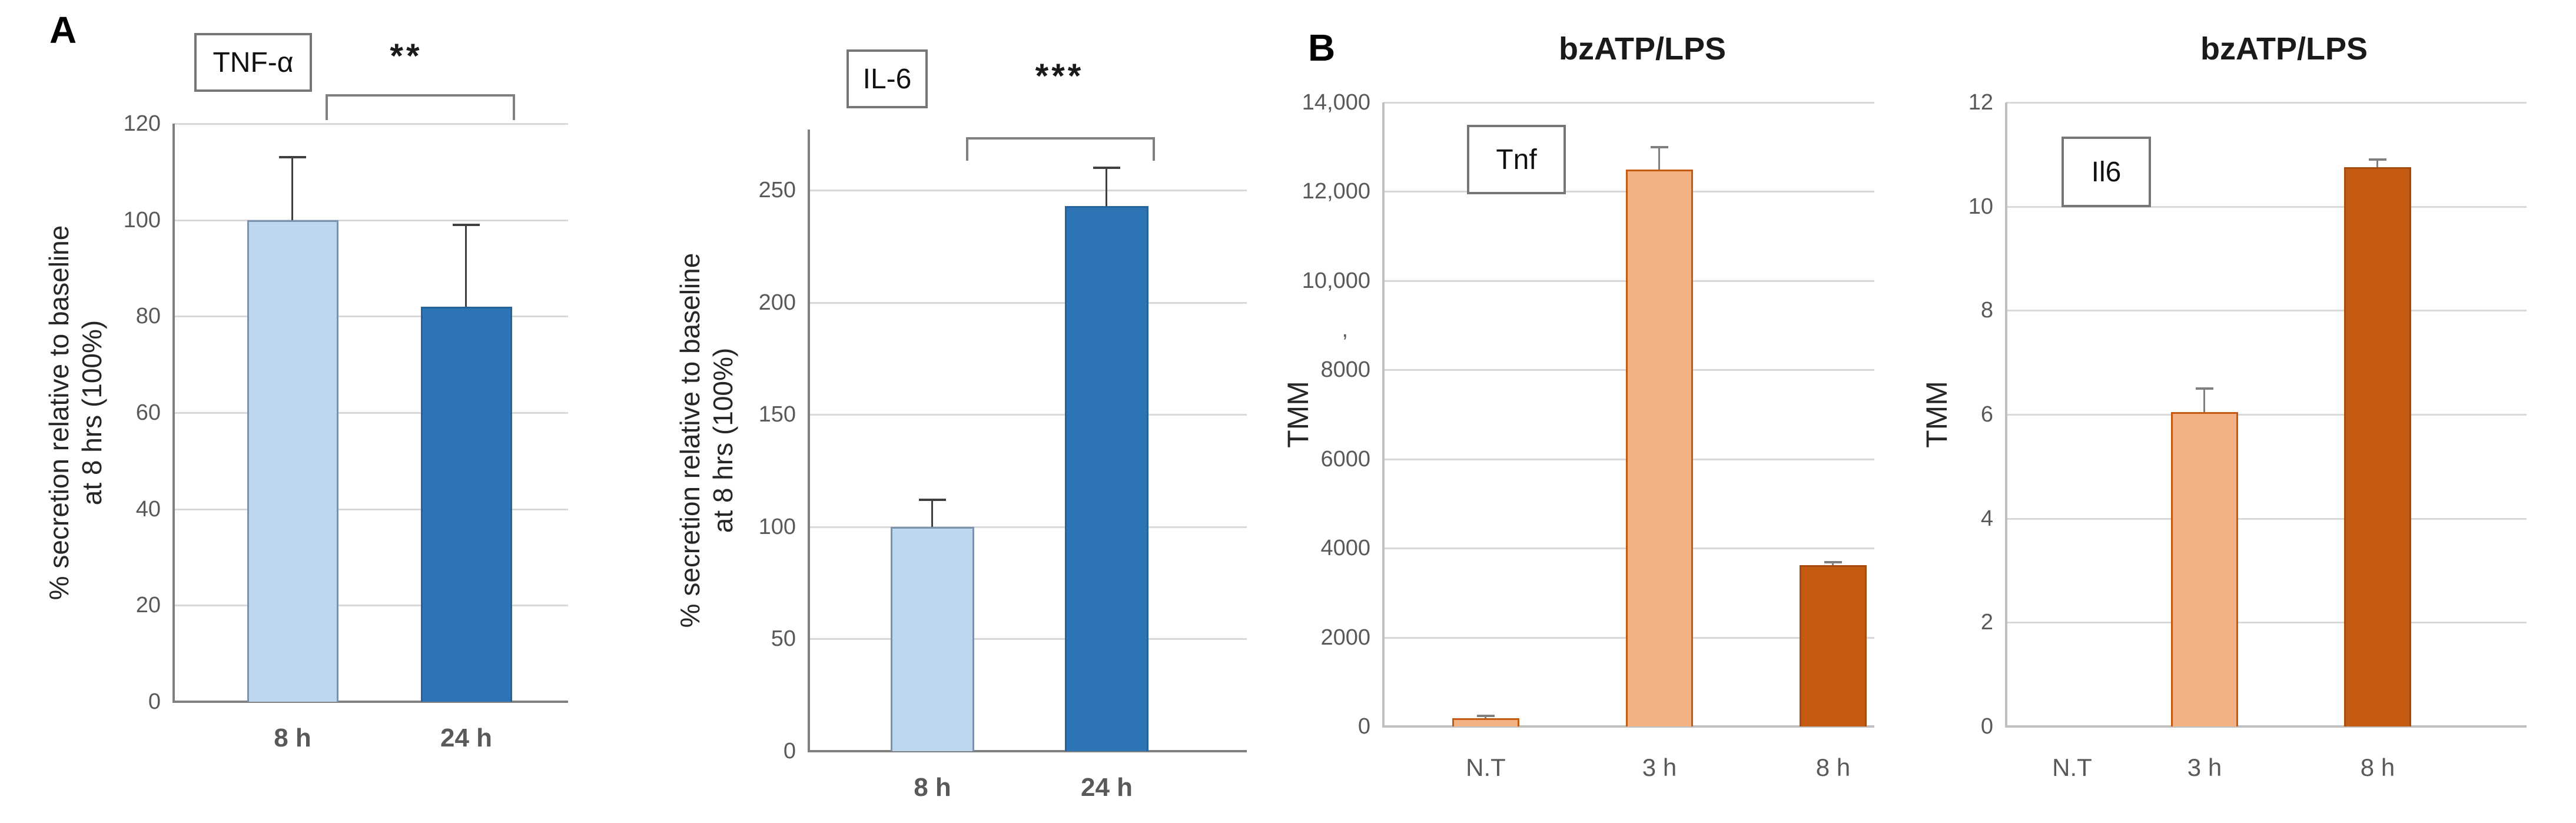 Image resolution: width=2576 pixels, height=823 pixels. I want to click on y-tick-label: 6000, so click(1345, 459).